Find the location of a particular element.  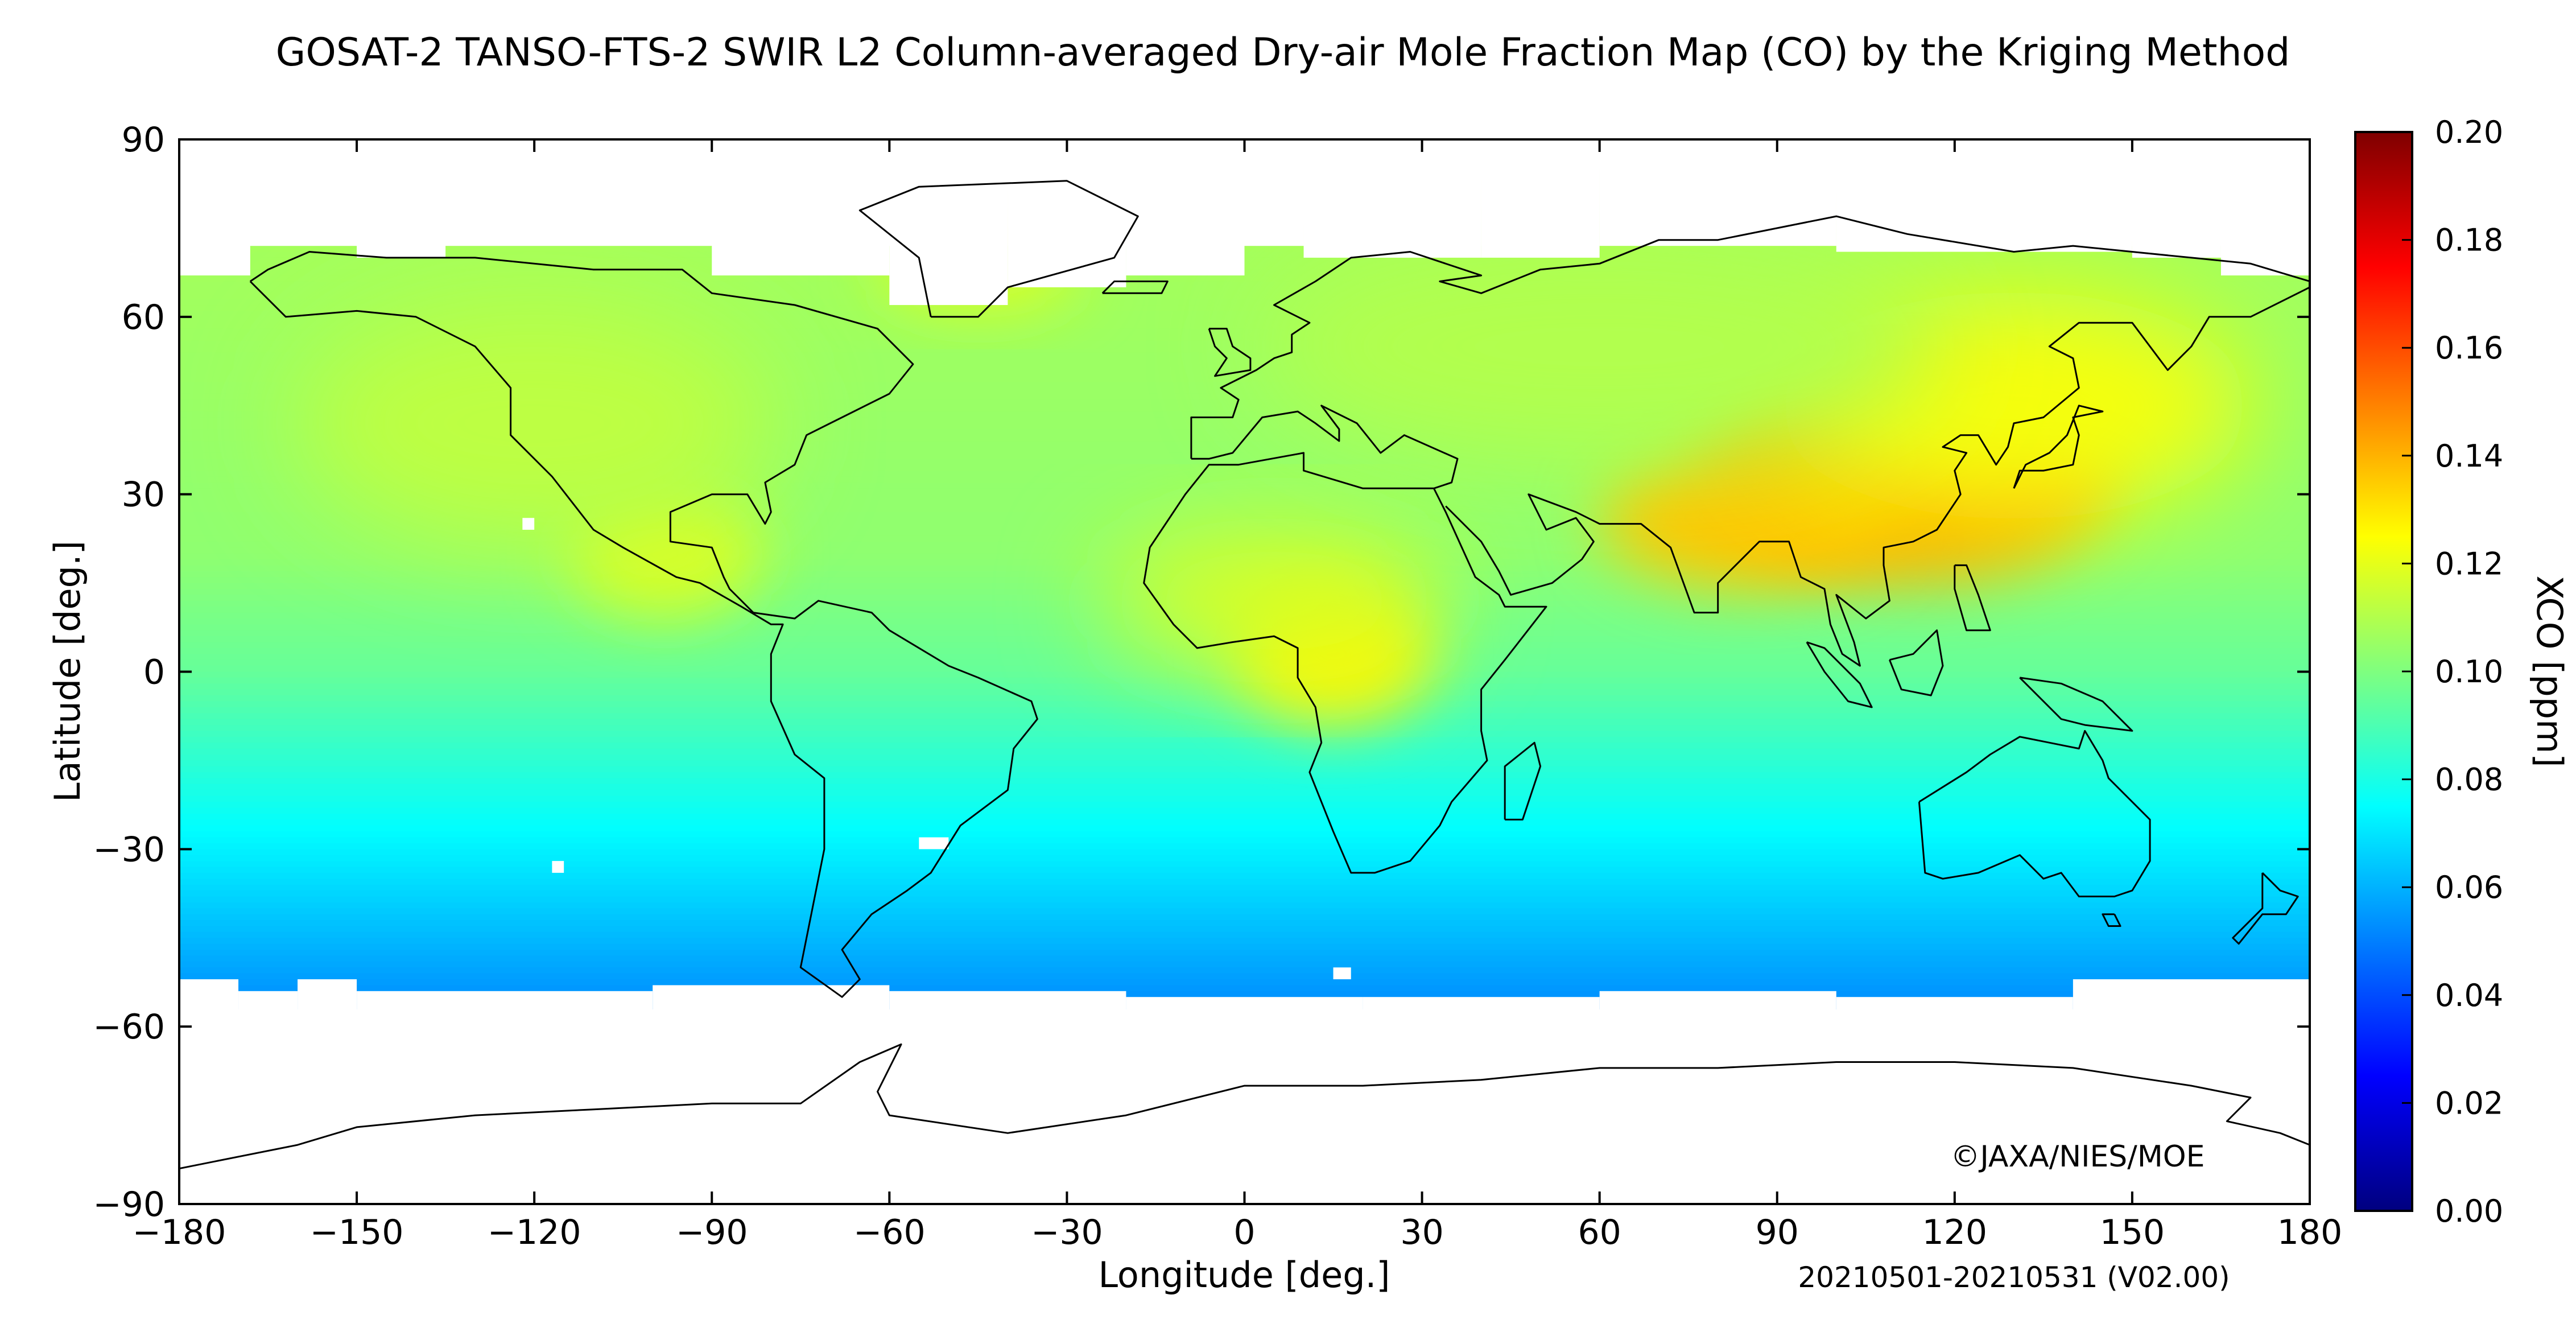

x-tick-label: 30 is located at coordinates (1422, 1232).